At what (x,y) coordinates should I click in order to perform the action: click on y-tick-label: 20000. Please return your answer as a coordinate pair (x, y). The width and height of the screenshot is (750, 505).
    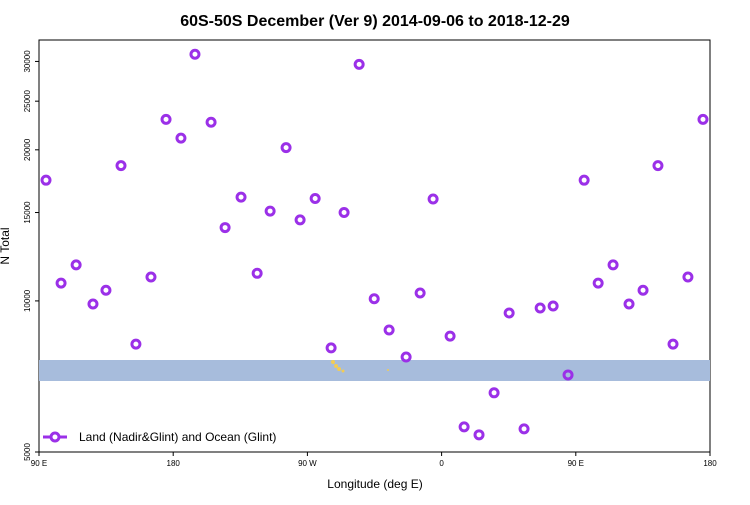
    Looking at the image, I should click on (27, 149).